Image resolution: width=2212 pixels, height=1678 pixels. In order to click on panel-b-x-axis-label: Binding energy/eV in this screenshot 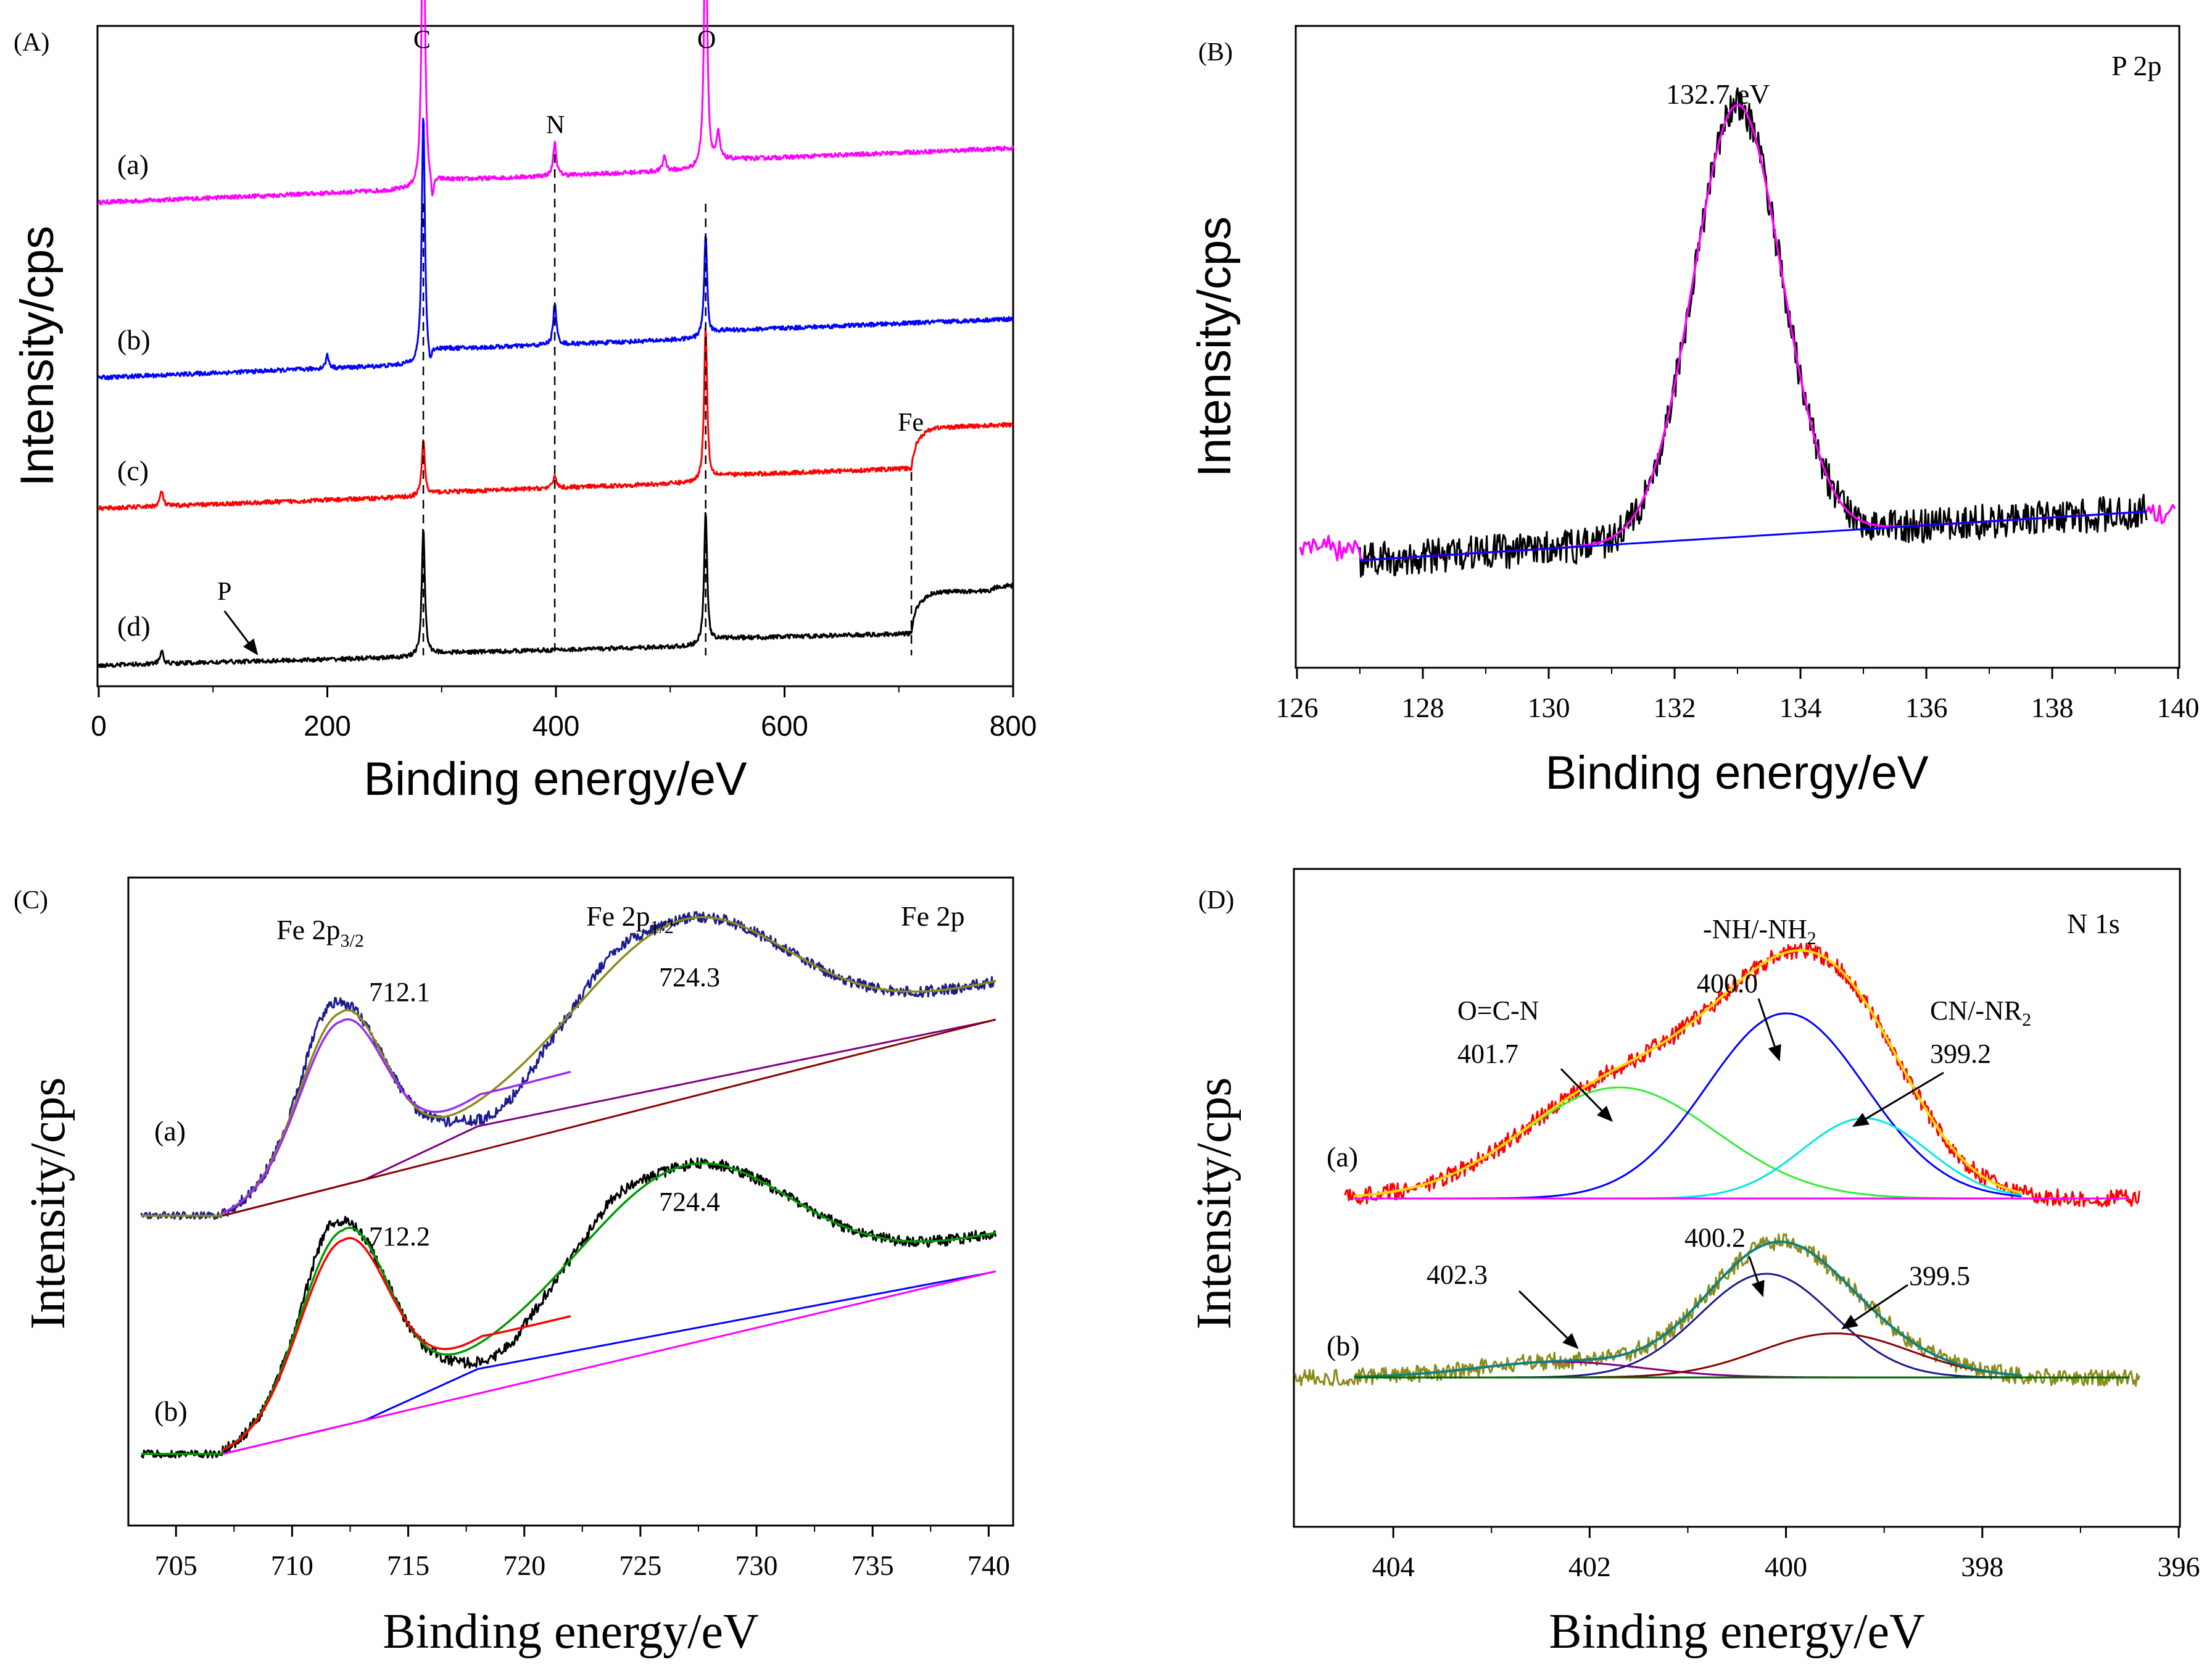, I will do `click(1736, 773)`.